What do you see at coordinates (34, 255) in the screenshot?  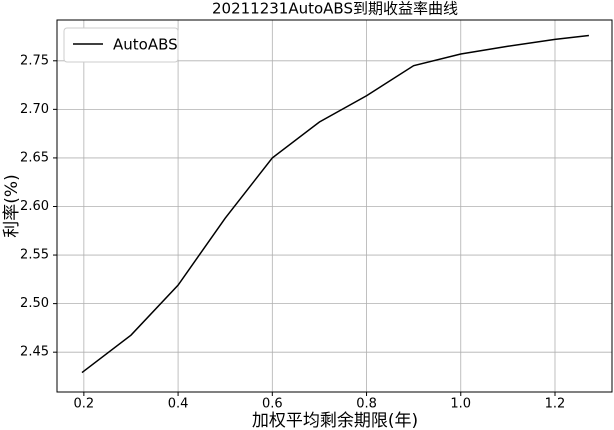 I see `y-tick-label: 2.55` at bounding box center [34, 255].